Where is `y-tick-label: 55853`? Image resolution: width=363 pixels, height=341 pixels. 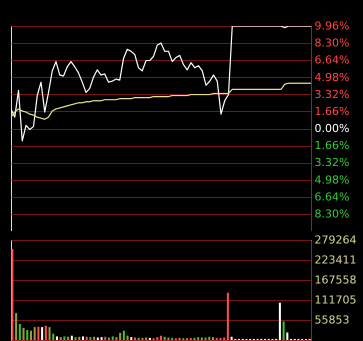
y-tick-label: 55853 is located at coordinates (332, 320).